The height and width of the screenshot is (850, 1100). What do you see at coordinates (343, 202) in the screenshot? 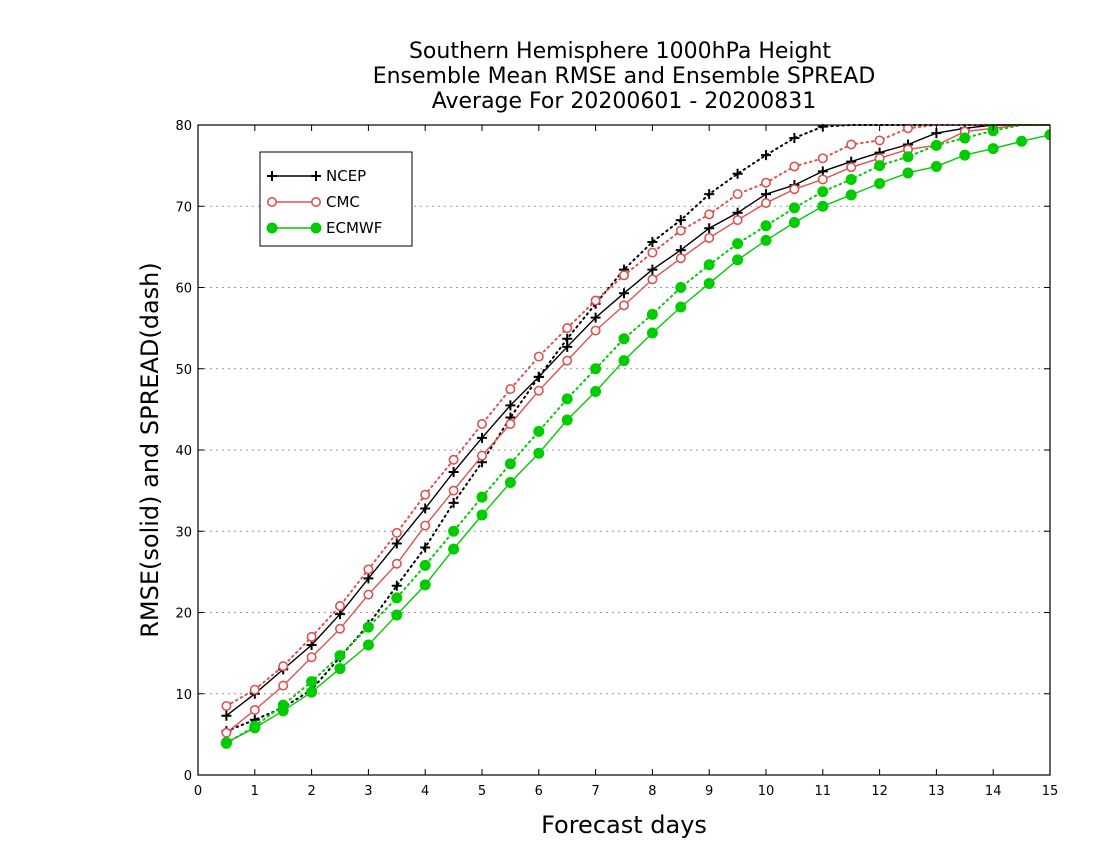
I see `legend-label-cmc: CMC` at bounding box center [343, 202].